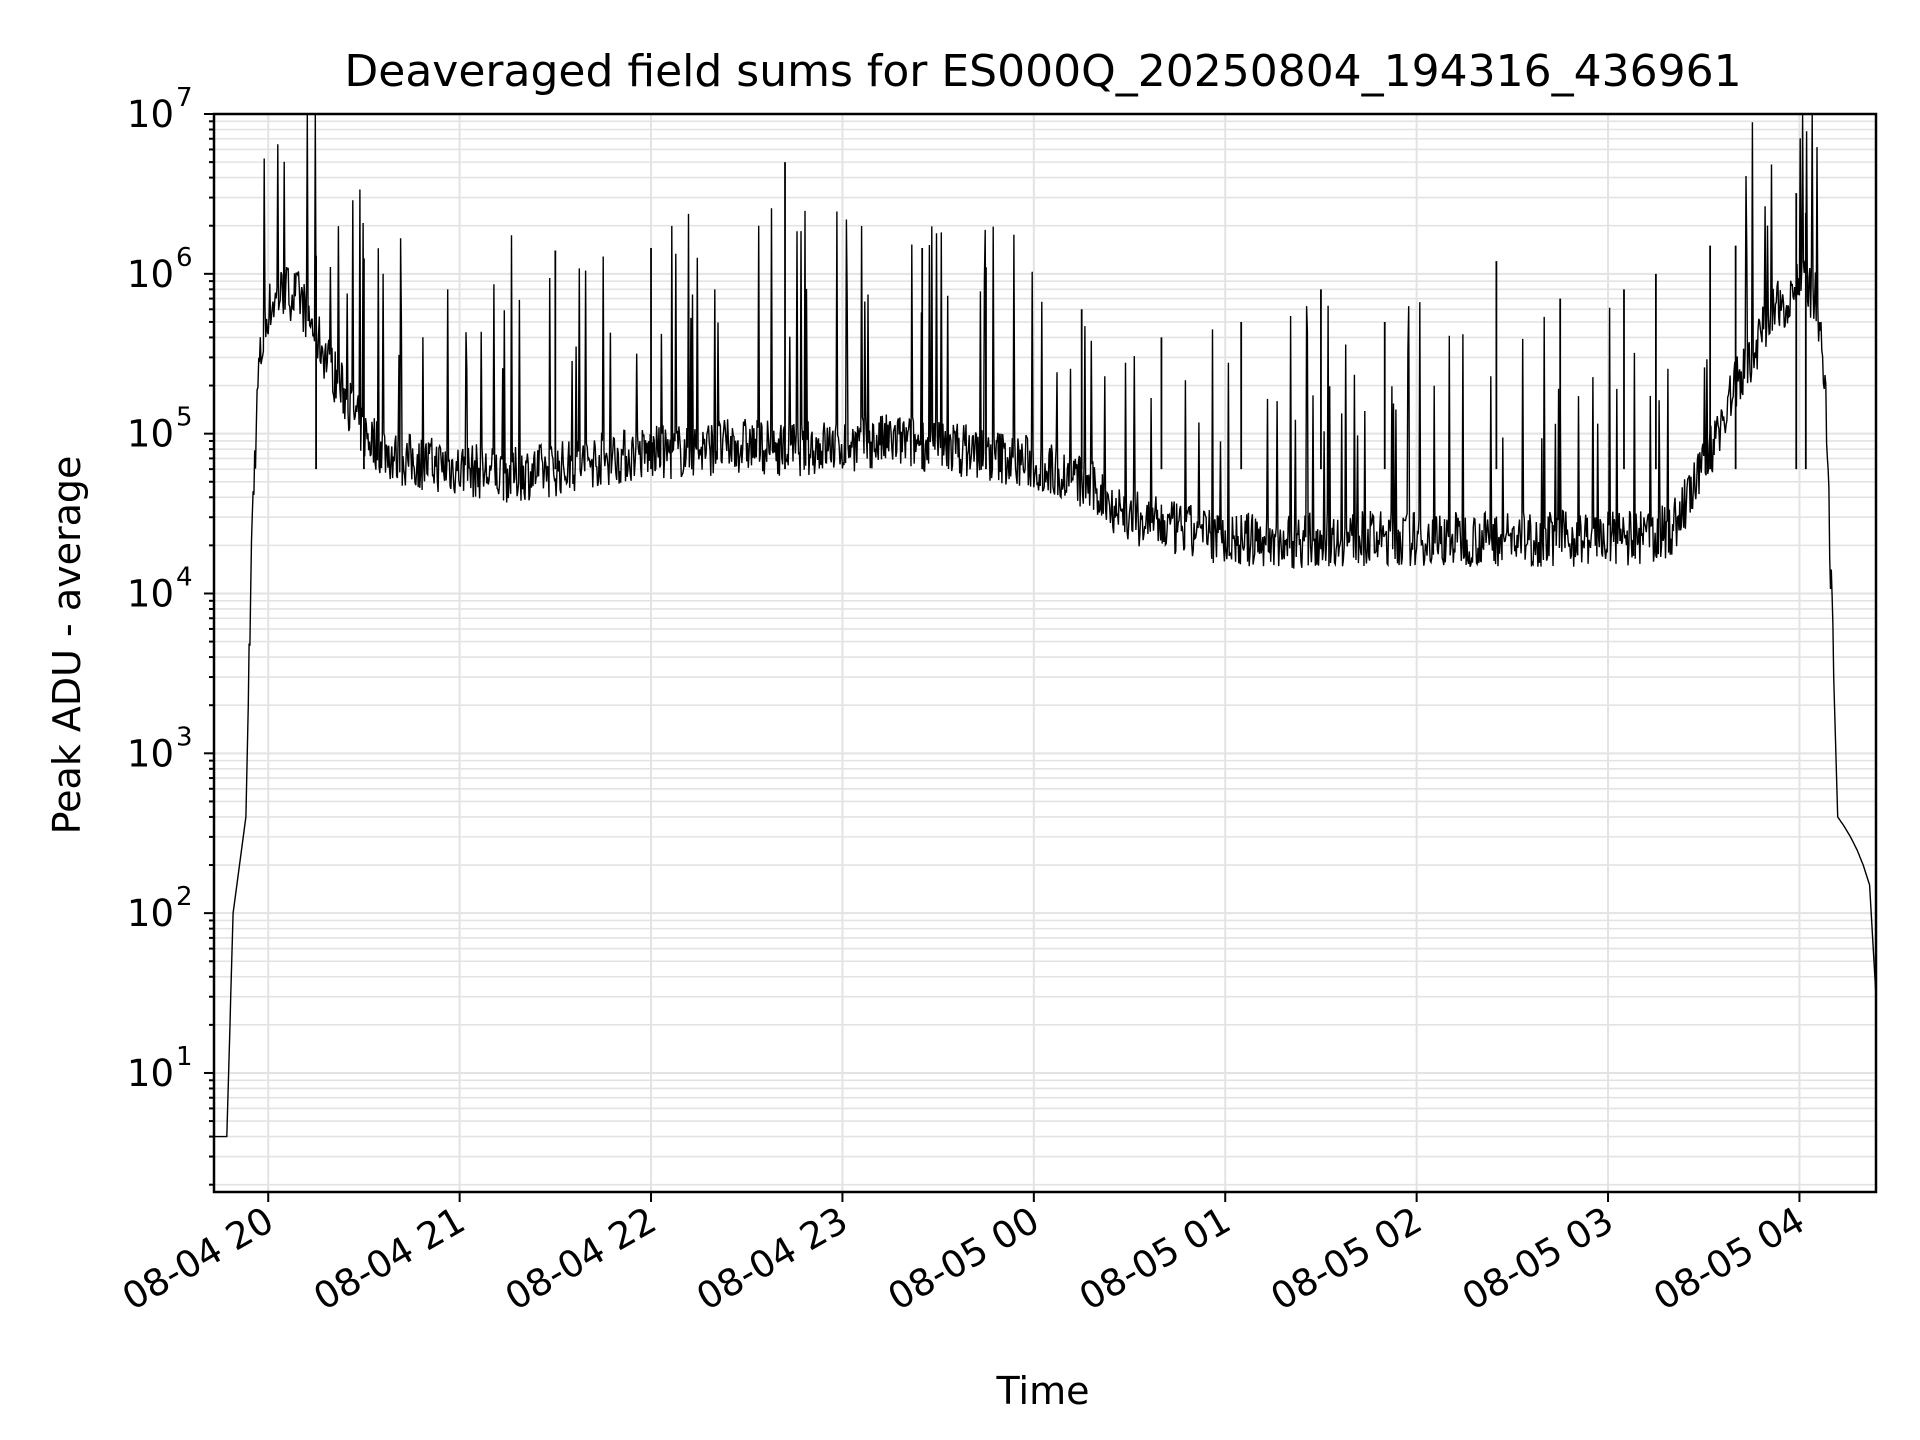  Describe the element at coordinates (1729, 1259) in the screenshot. I see `x-tick-label: 08-05 04` at that location.